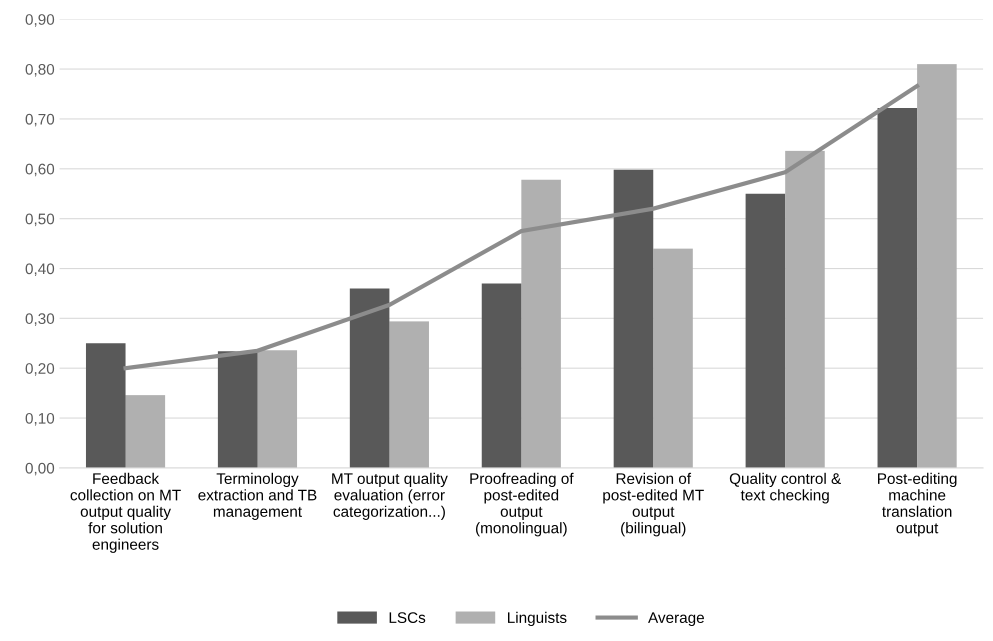  I want to click on legend-label: Average, so click(676, 619).